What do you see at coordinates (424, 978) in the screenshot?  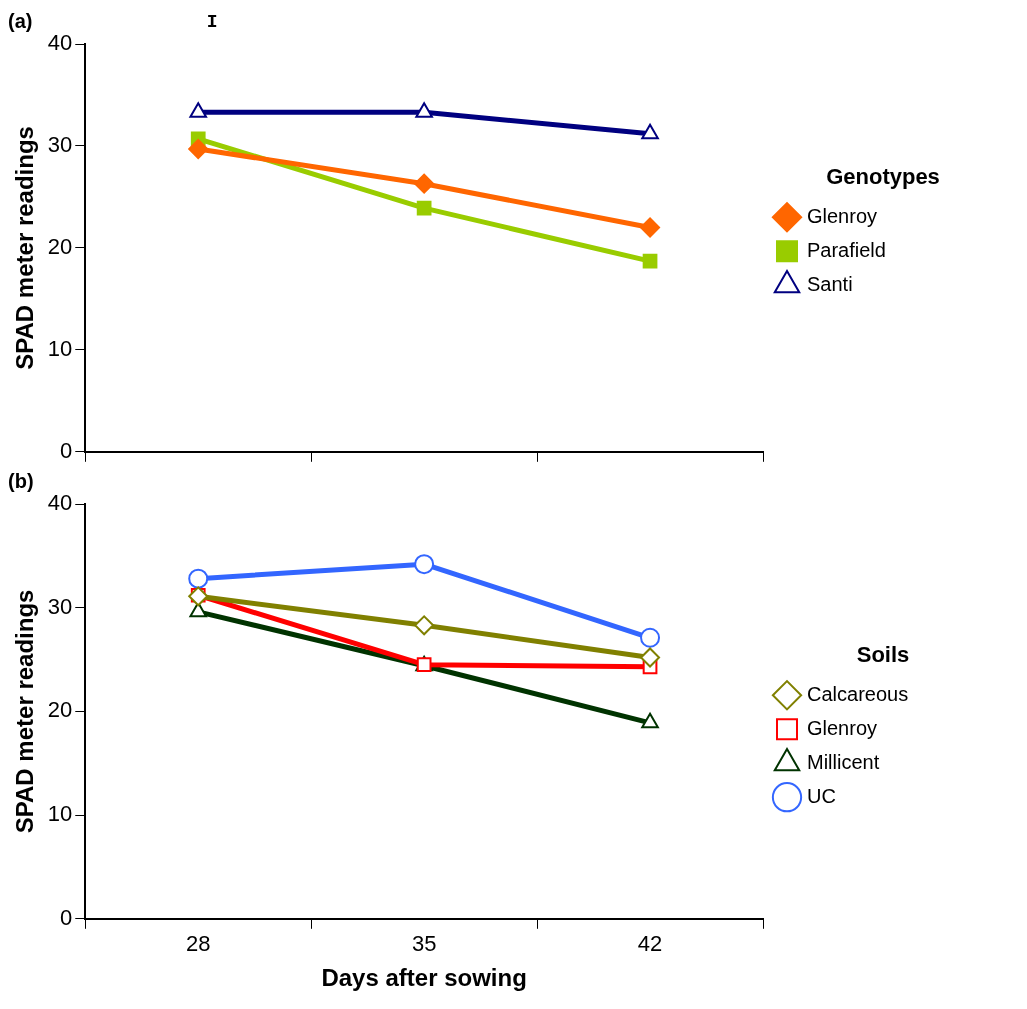 I see `x-axis-title: Days after sowing` at bounding box center [424, 978].